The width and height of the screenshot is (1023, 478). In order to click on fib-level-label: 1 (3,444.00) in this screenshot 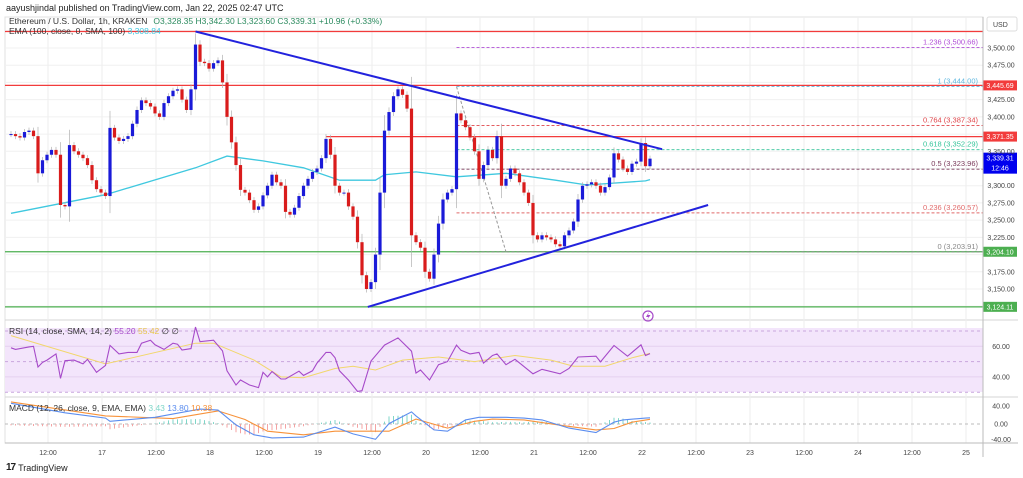, I will do `click(958, 81)`.